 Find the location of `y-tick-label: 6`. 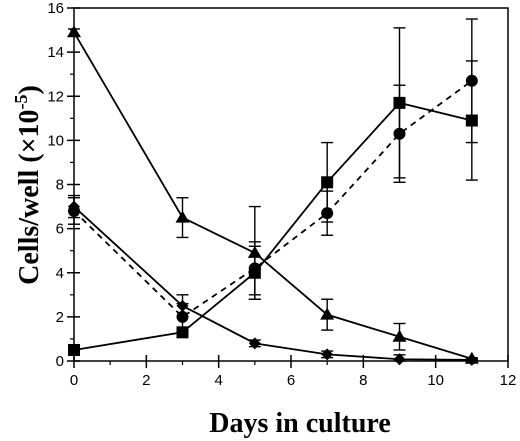

y-tick-label: 6 is located at coordinates (60, 229).